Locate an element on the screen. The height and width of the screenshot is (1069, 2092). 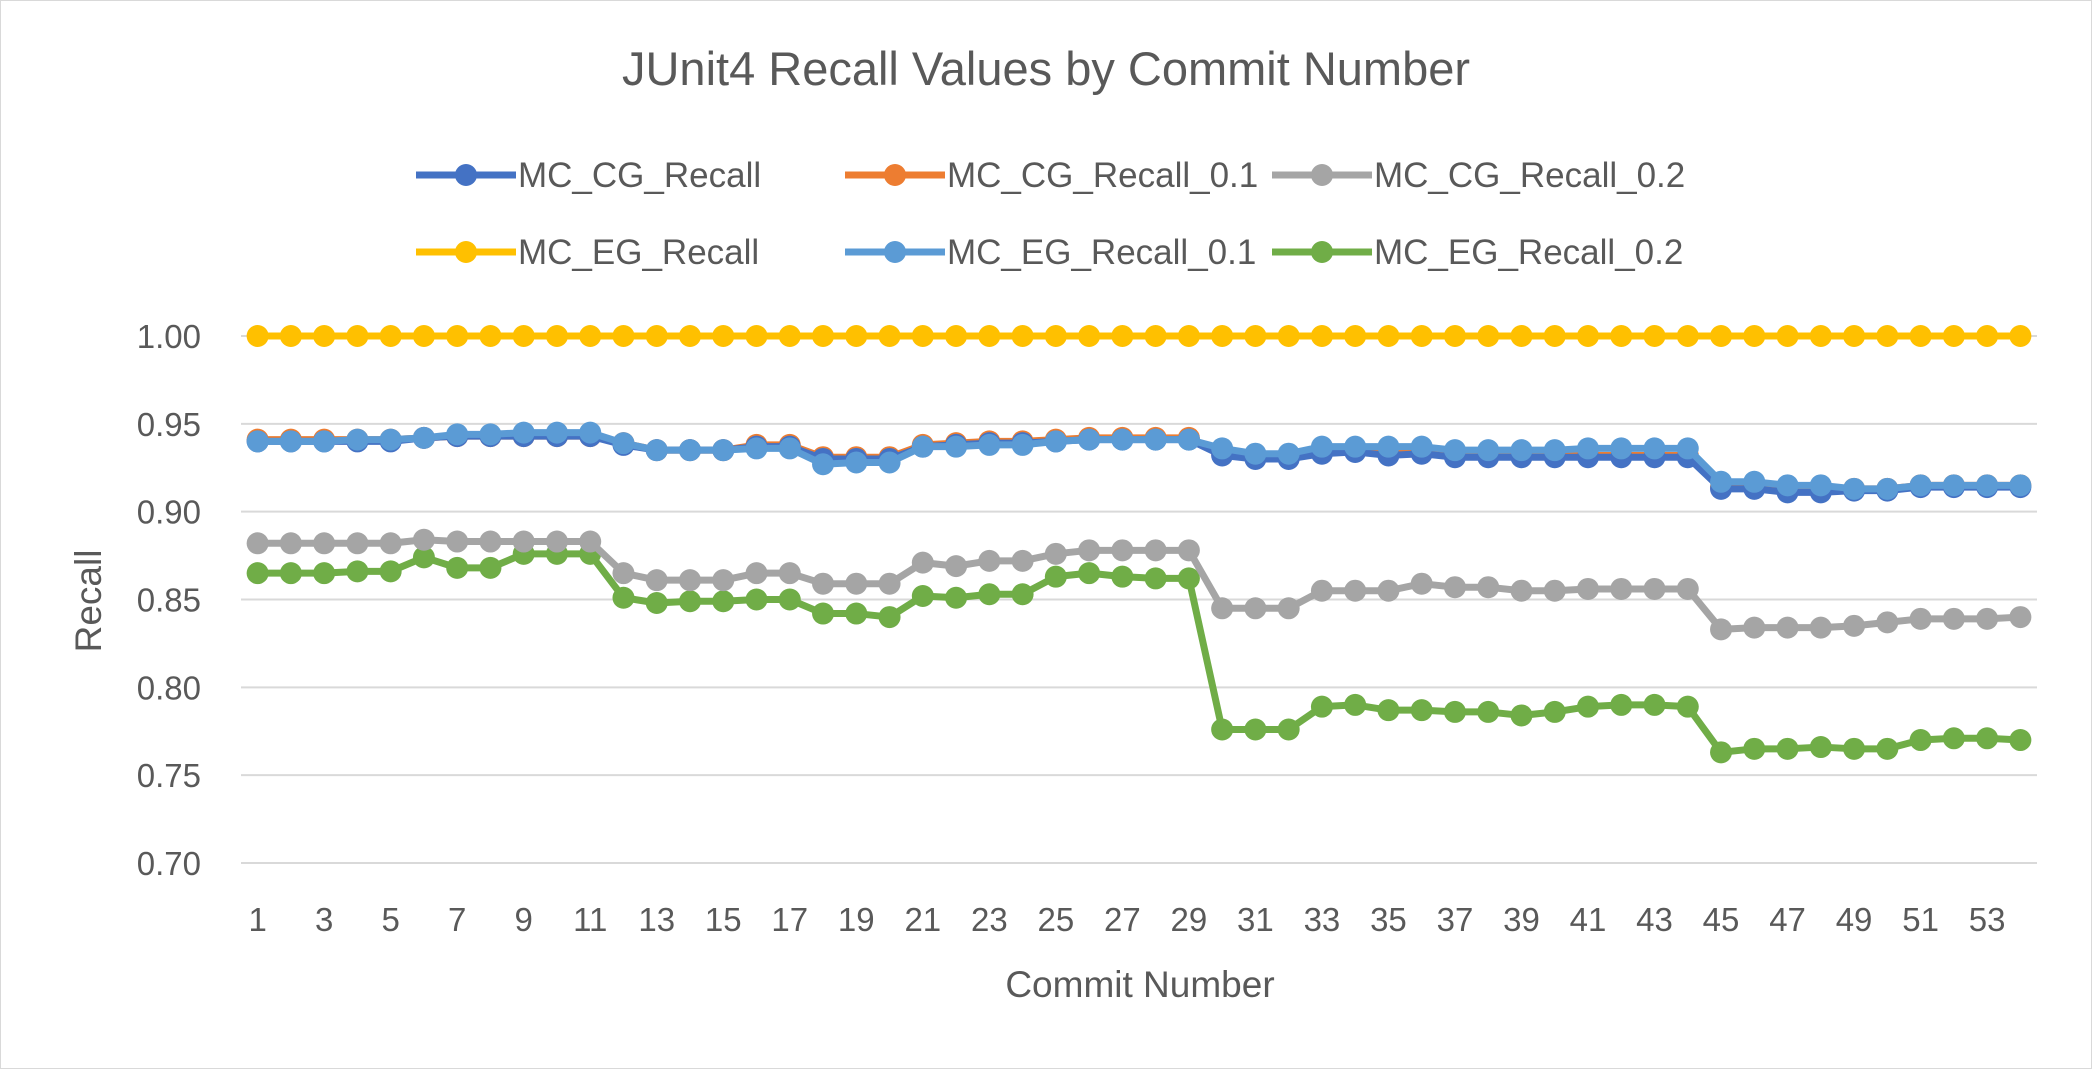
y-tick-label: 0.90 is located at coordinates (169, 512).